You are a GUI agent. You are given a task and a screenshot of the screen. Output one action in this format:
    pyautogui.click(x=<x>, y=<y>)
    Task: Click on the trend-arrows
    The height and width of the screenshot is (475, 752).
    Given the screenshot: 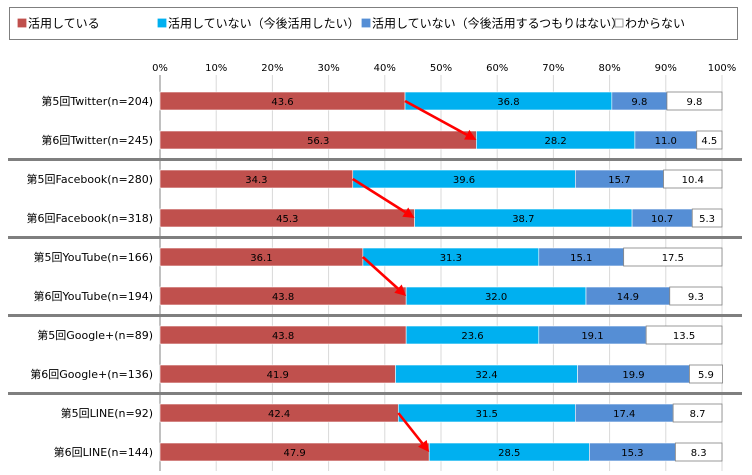 What is the action you would take?
    pyautogui.click(x=414, y=275)
    